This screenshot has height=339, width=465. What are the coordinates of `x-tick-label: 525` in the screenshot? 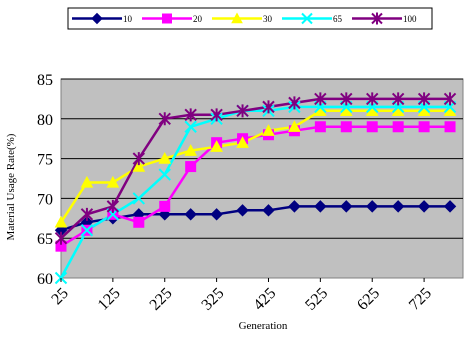 It's located at (316, 299).